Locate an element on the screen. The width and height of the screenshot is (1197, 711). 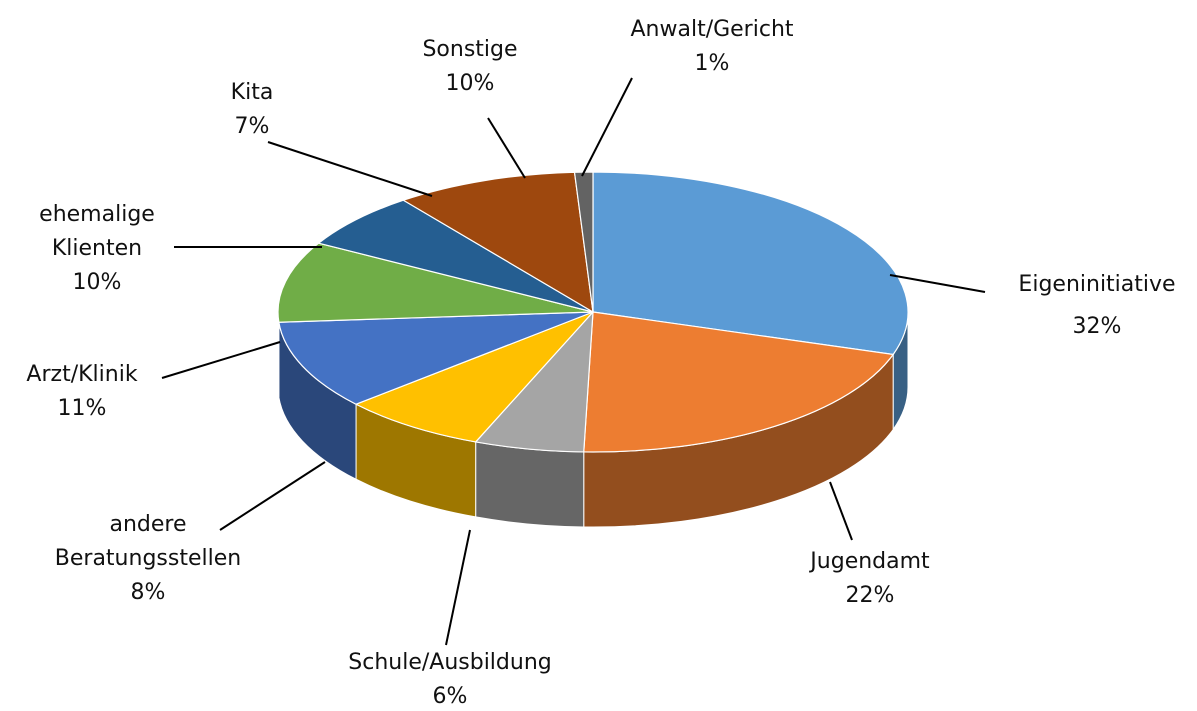
slice-value-label: 22% is located at coordinates (870, 595).